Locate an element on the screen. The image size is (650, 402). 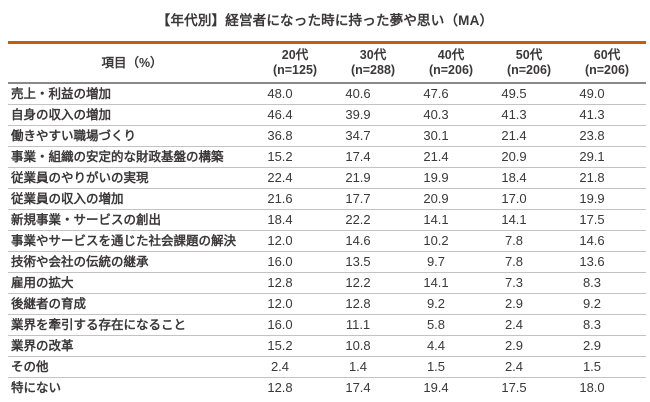
value-cell: 39.9 is located at coordinates (373, 115).